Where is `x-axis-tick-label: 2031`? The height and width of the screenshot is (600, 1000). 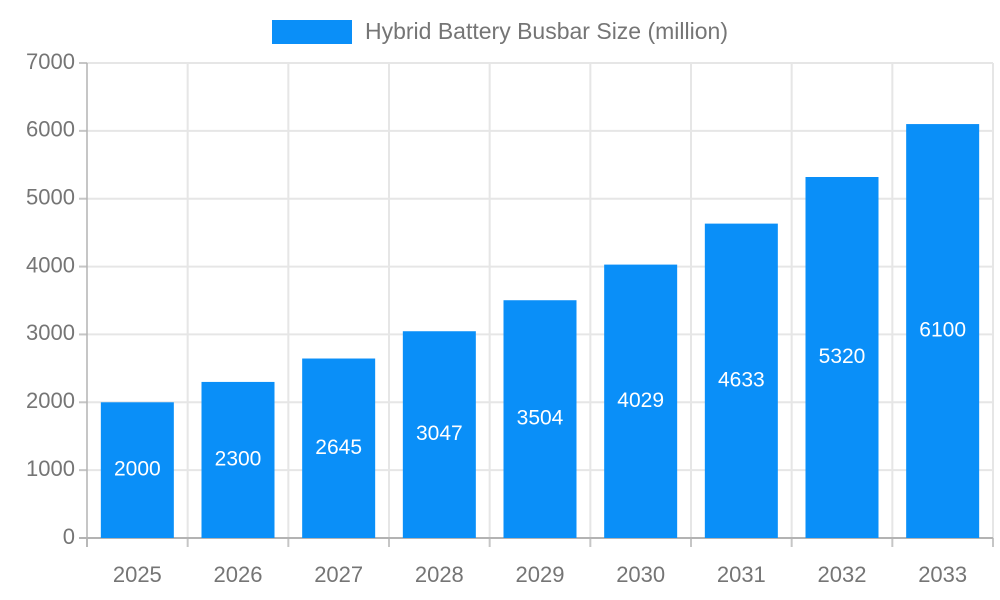 x-axis-tick-label: 2031 is located at coordinates (741, 574).